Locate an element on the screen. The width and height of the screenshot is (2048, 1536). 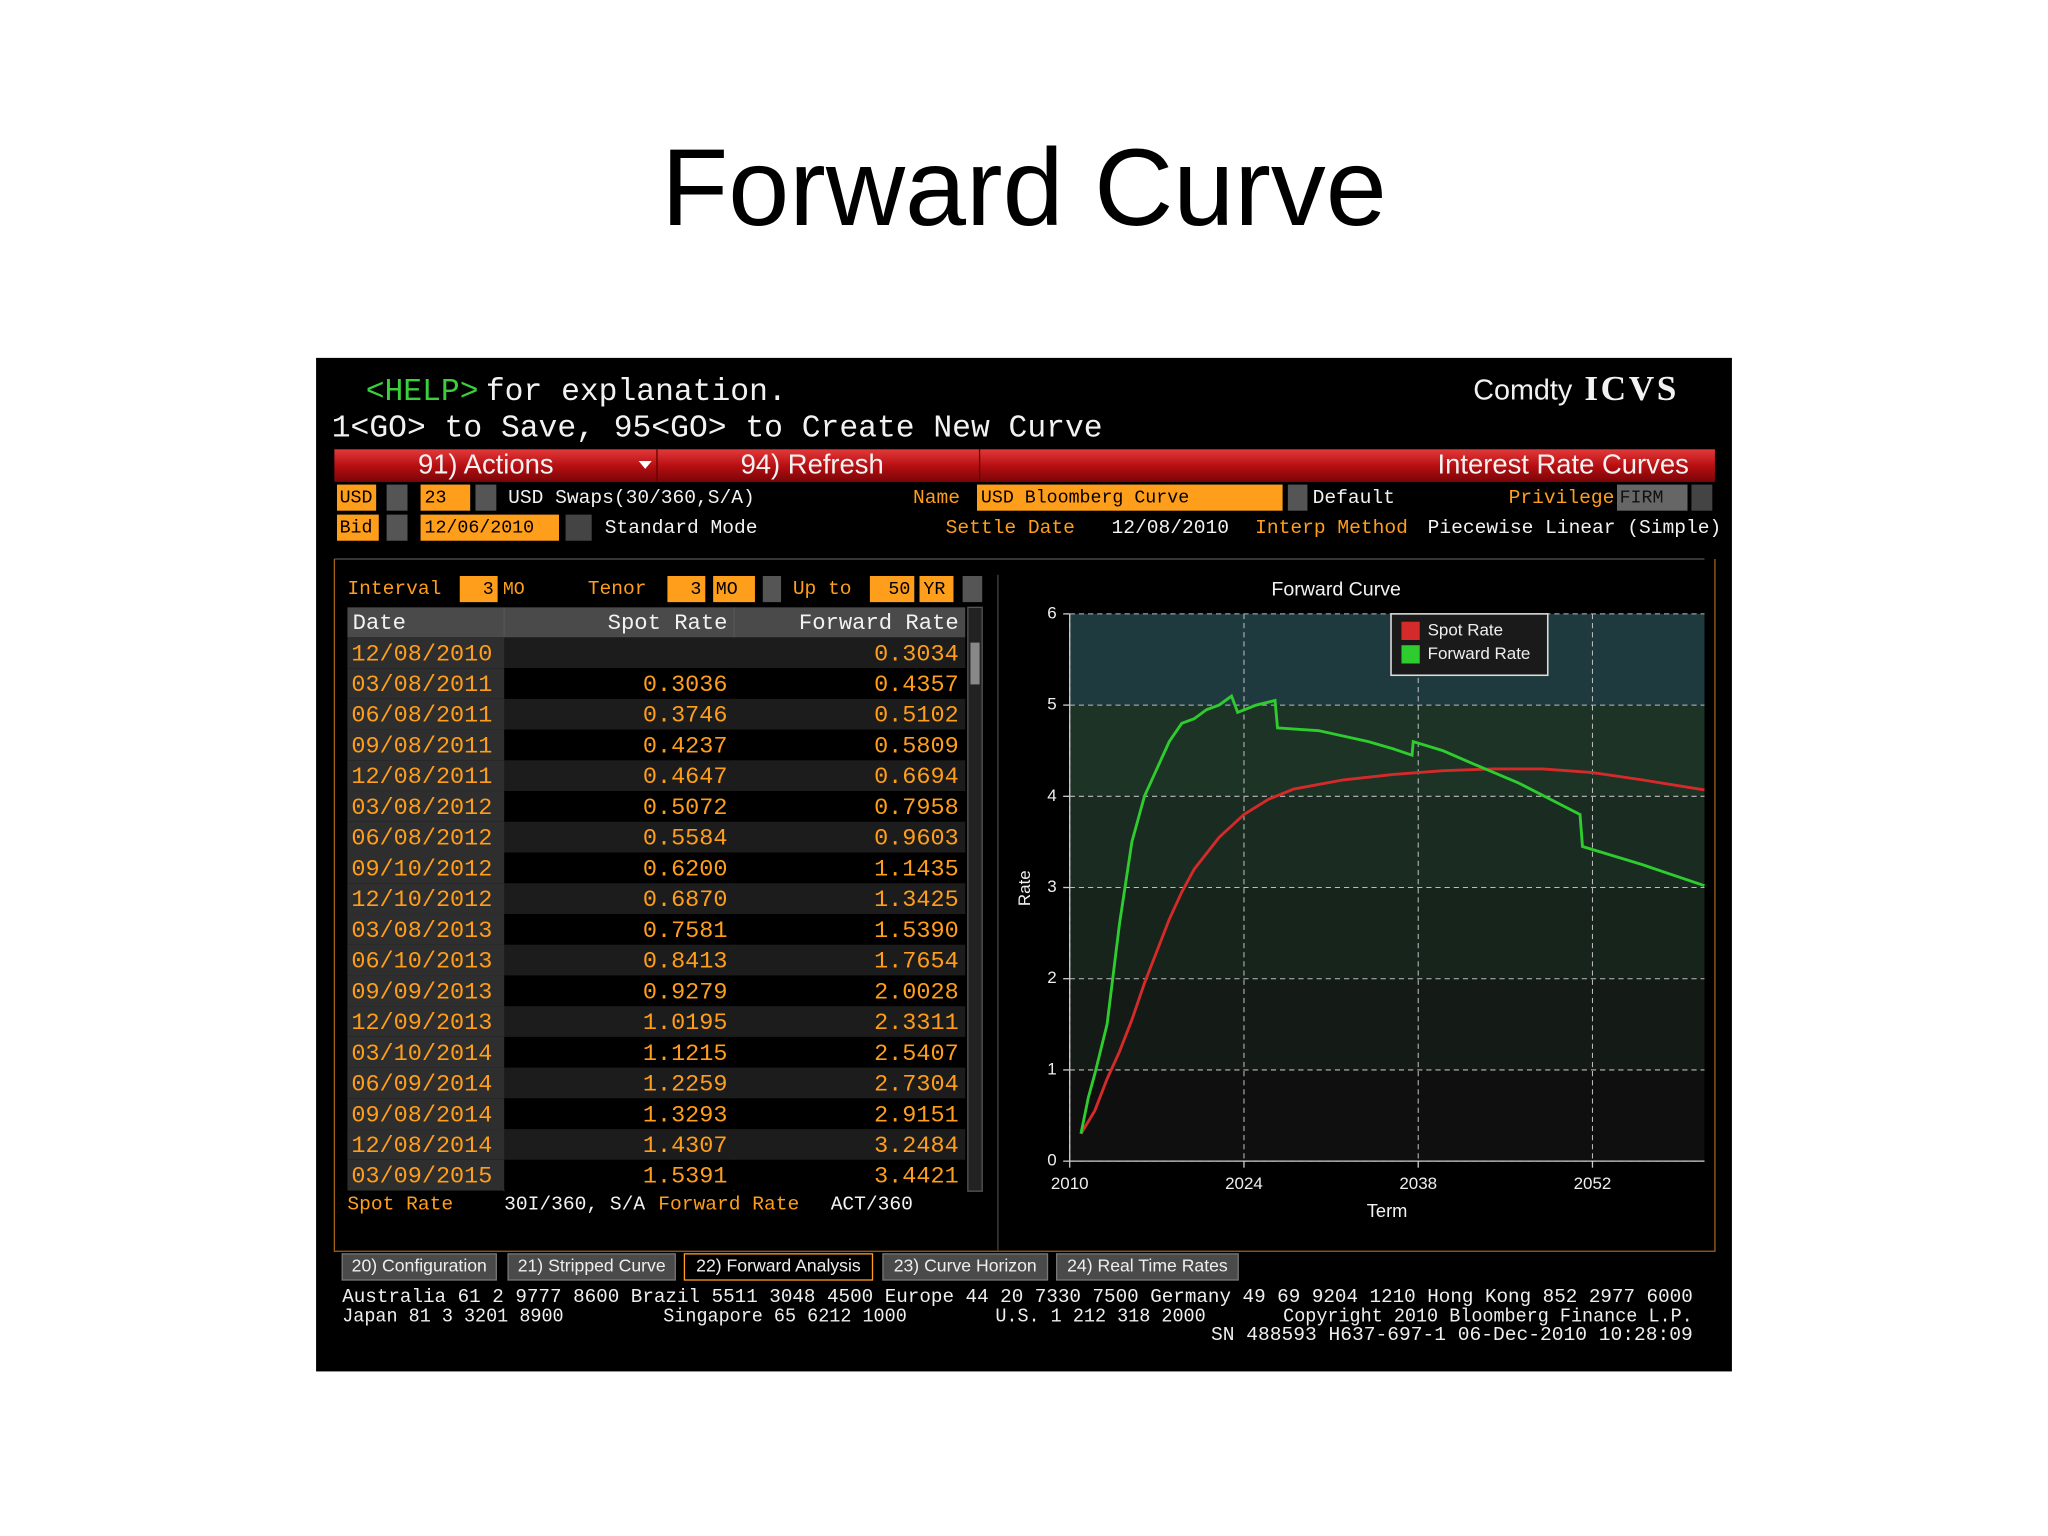
table-cell: 09/08/2014 is located at coordinates (421, 1115).